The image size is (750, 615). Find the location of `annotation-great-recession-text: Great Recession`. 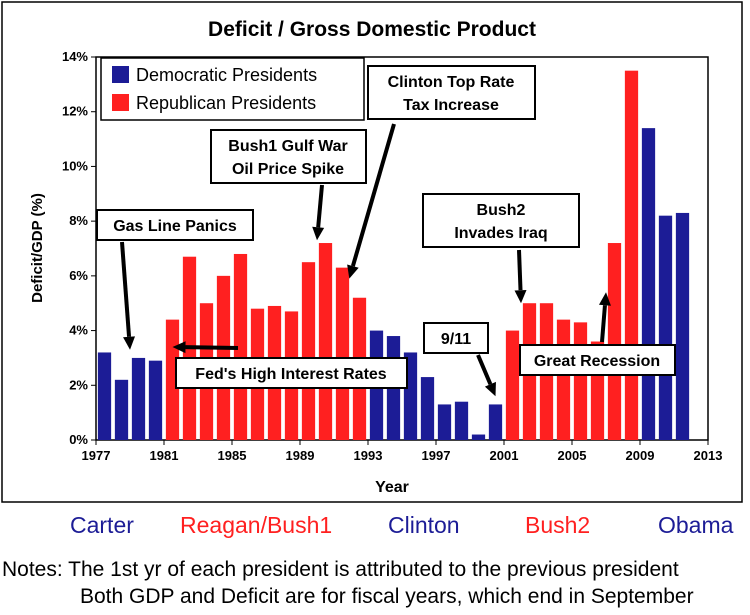

annotation-great-recession-text: Great Recession is located at coordinates (597, 361).